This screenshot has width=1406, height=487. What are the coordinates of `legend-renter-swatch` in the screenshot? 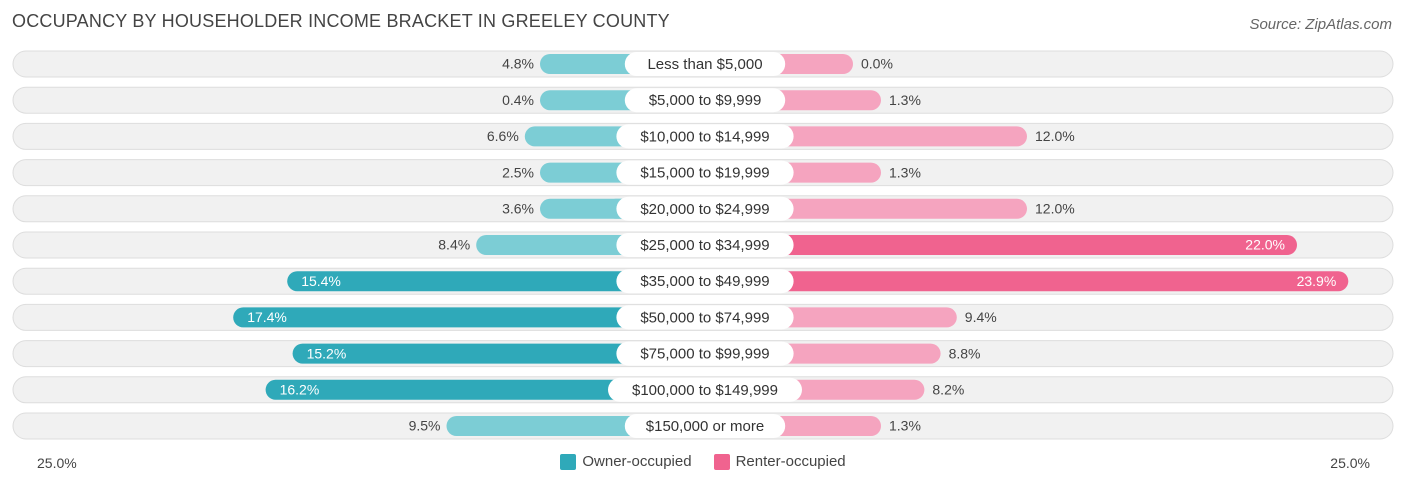 It's located at (721, 461).